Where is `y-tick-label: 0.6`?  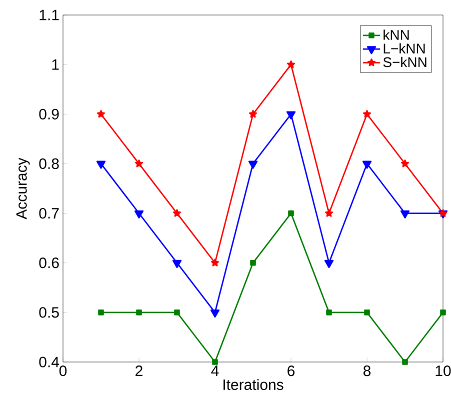 y-tick-label: 0.6 is located at coordinates (49, 263).